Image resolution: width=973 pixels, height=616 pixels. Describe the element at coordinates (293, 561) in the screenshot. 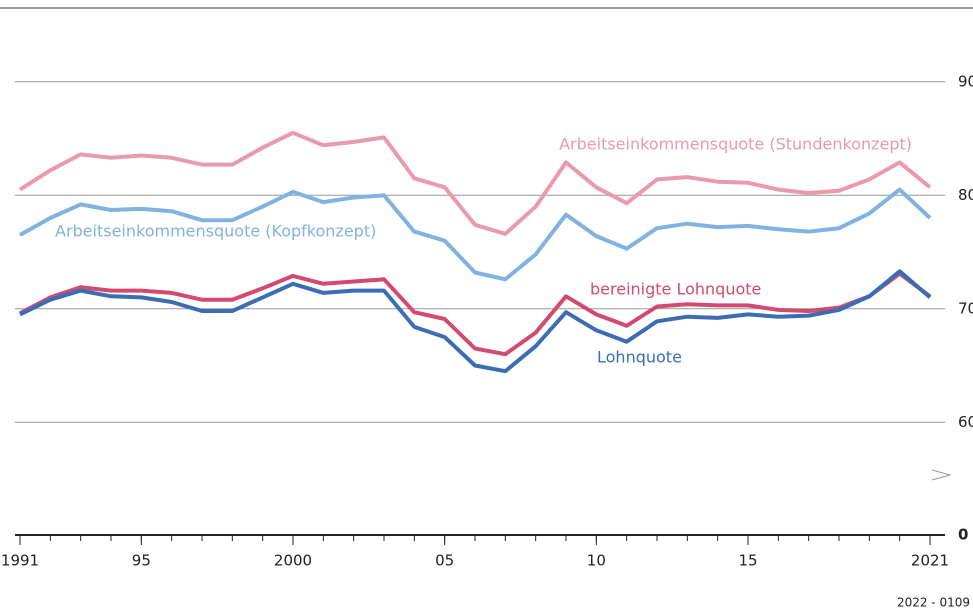

I see `x-tick-label: 2000` at that location.